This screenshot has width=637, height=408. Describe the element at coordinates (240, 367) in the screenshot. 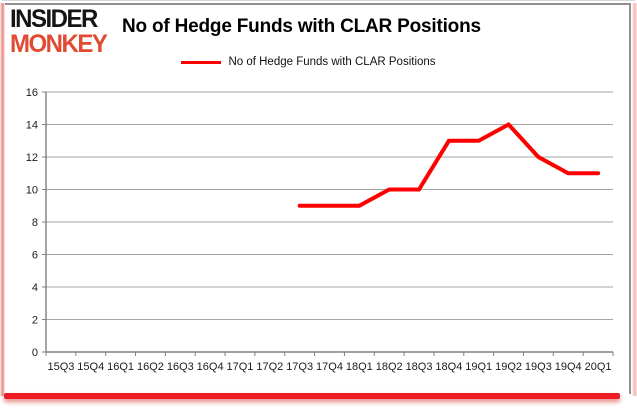

I see `x-tick-label: 17Q1` at that location.